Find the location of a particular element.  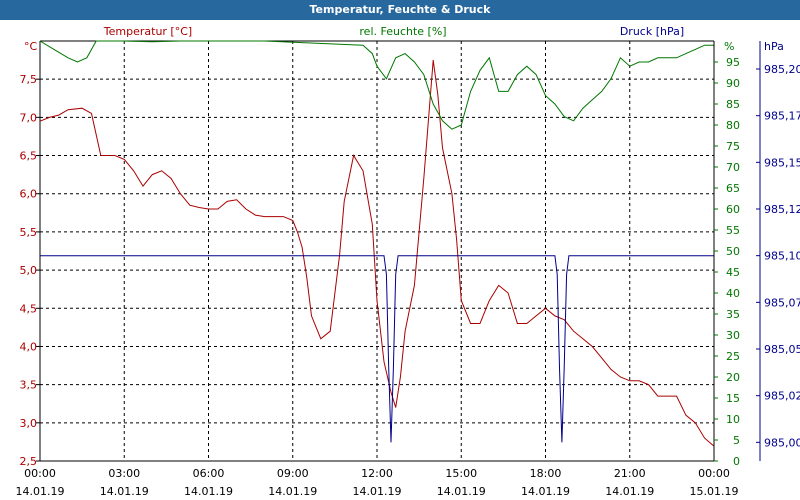

x-tick-date: 15.01.19 is located at coordinates (714, 491).